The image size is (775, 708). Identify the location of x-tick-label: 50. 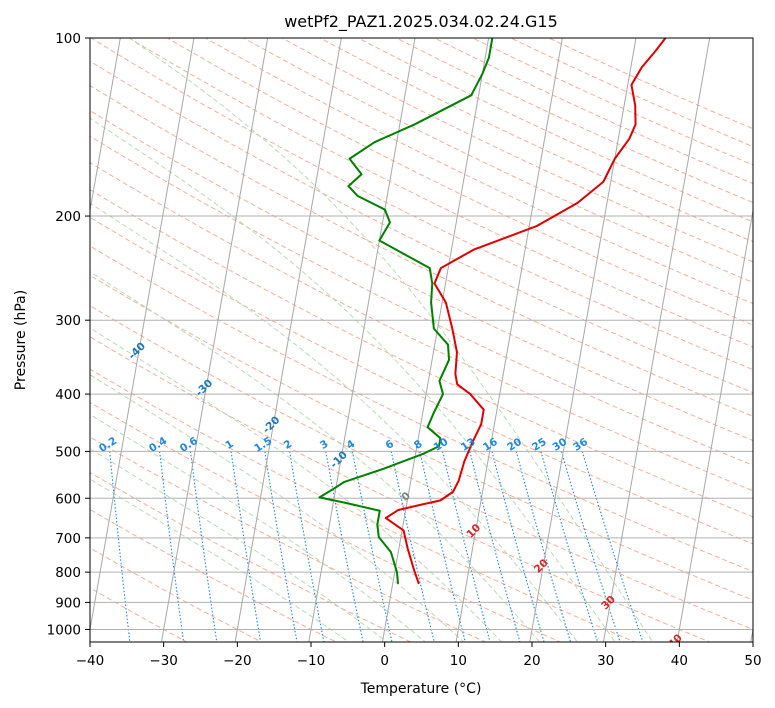
(752, 661).